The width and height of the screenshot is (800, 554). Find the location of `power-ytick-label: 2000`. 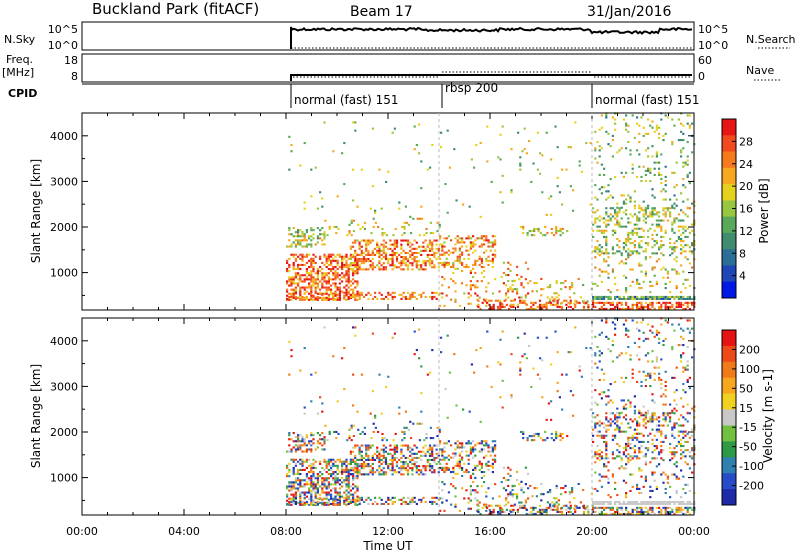

power-ytick-label: 2000 is located at coordinates (64, 227).